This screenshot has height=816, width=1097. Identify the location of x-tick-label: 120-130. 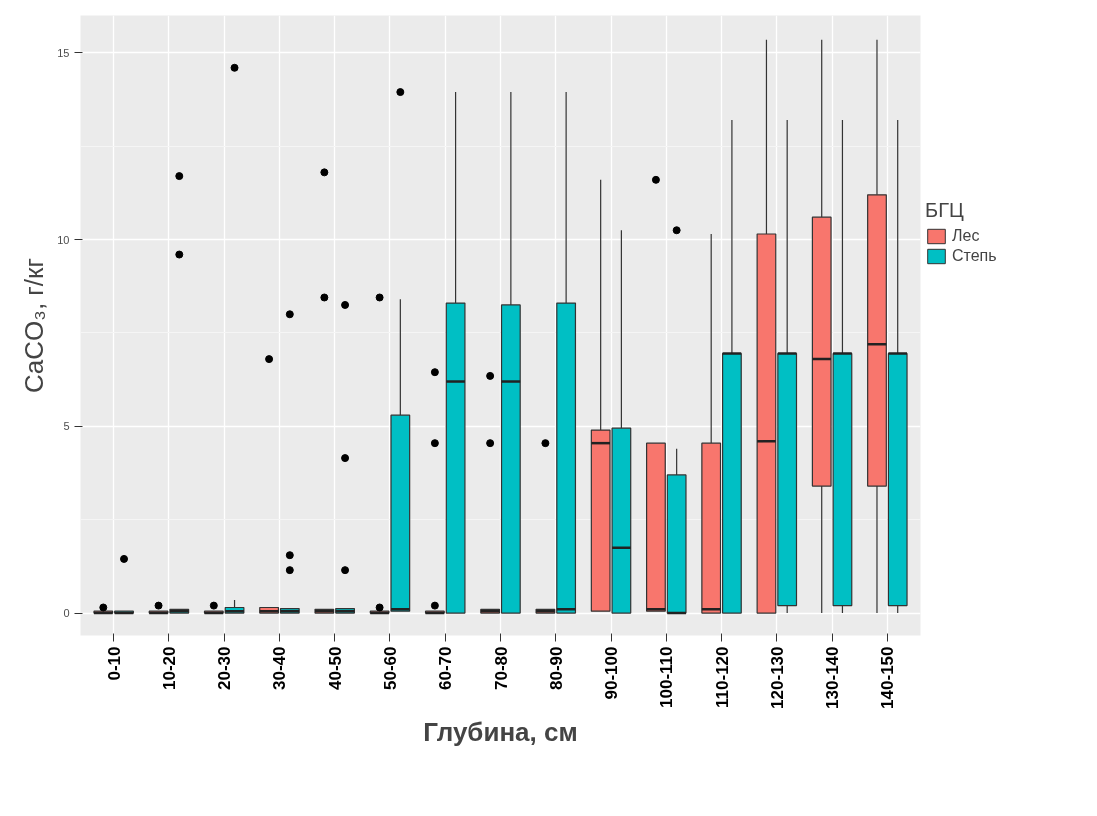
(777, 677).